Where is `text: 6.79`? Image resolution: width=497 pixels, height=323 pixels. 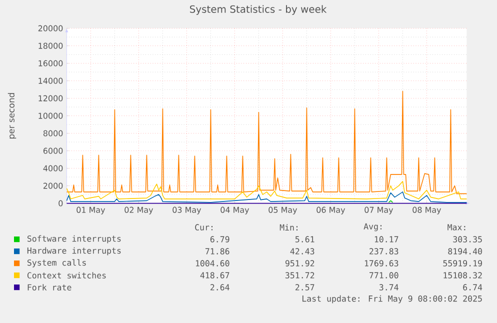
text: 6.79 is located at coordinates (220, 239).